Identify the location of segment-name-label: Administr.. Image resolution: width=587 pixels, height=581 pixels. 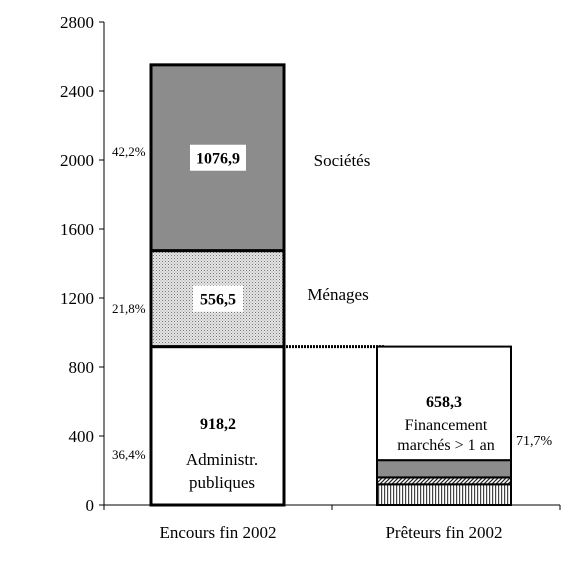
(222, 459).